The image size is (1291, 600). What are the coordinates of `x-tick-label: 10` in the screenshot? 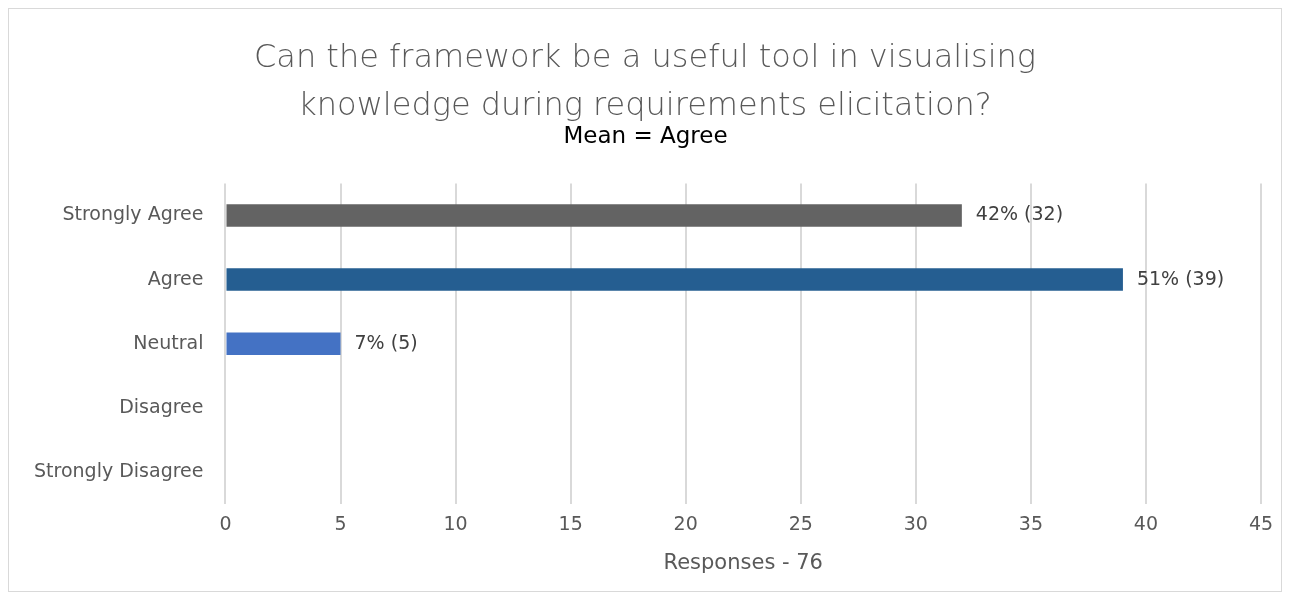 It's located at (455, 523).